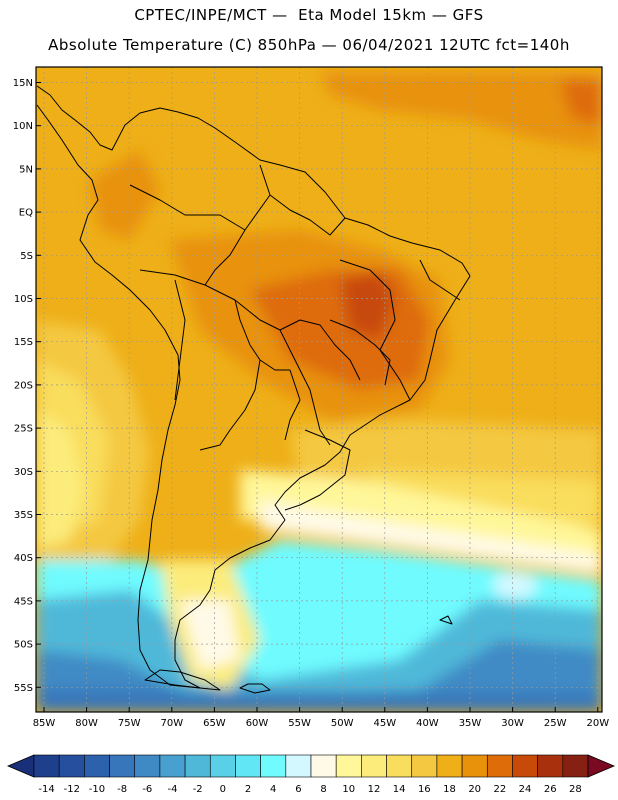 This screenshot has height=800, width=618. What do you see at coordinates (23, 472) in the screenshot?
I see `lat-label: 30S` at bounding box center [23, 472].